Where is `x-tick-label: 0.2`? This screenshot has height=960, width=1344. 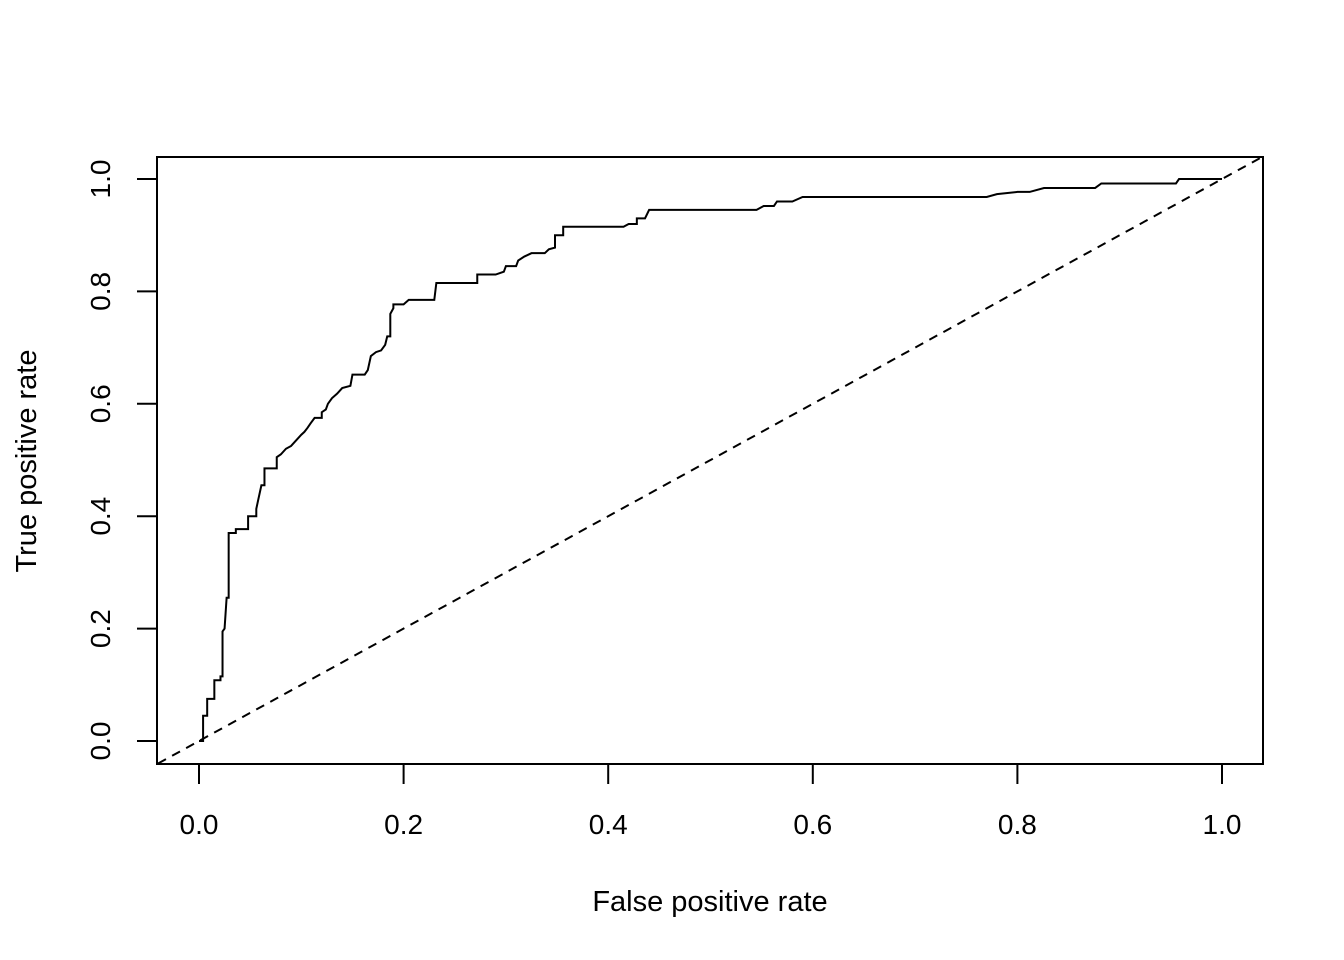
x-tick-label: 0.2 is located at coordinates (403, 824).